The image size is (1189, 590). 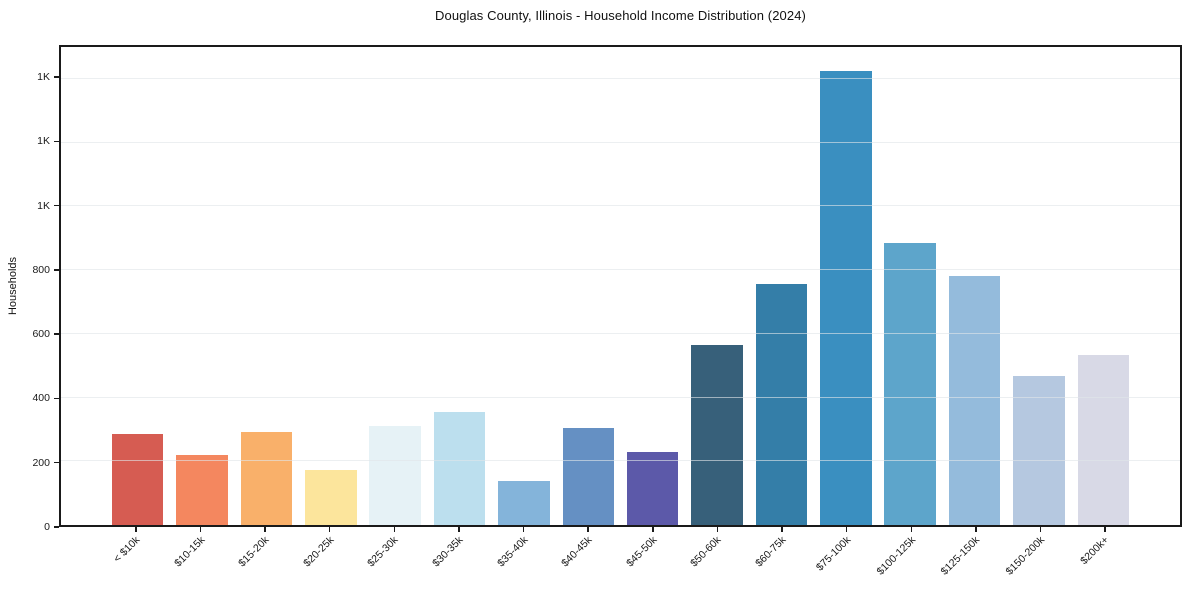 I want to click on x-tick-label: $30-35k, so click(x=448, y=552).